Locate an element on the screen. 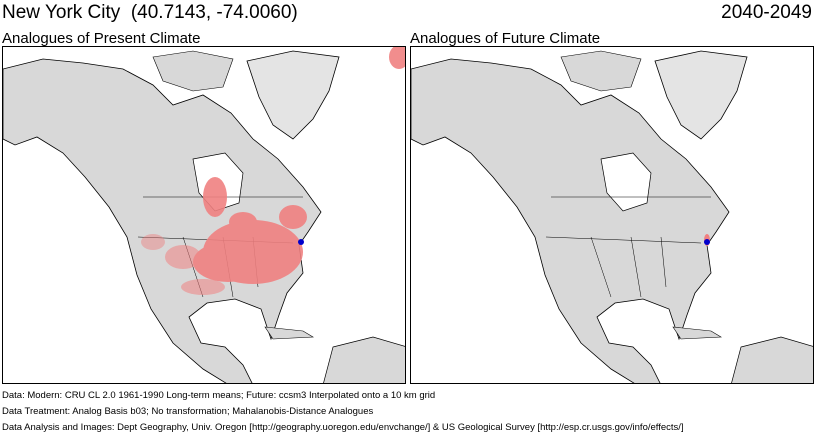  location-name: New York City is located at coordinates (61, 12).